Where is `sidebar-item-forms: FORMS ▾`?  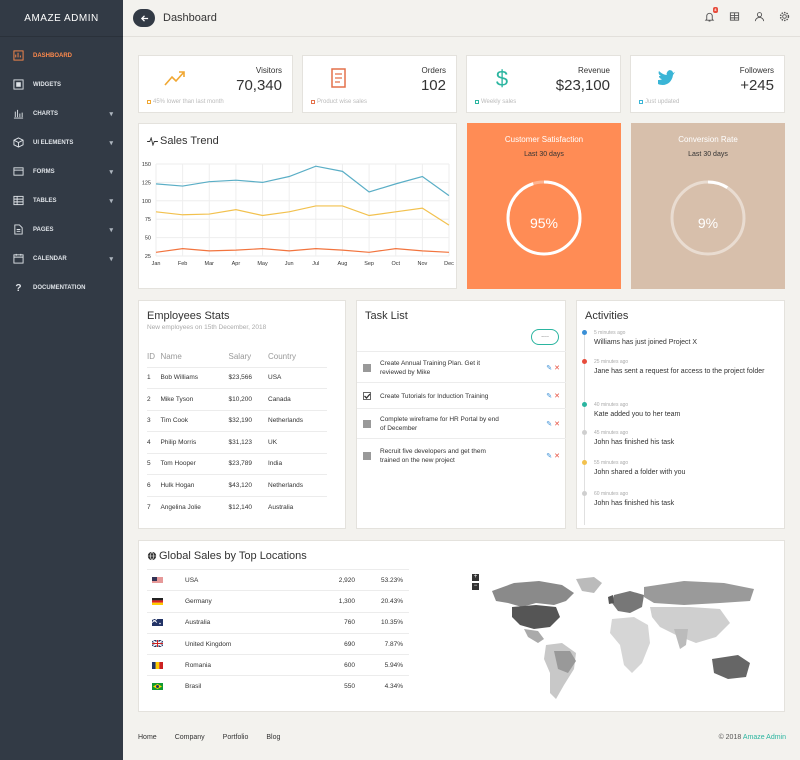
sidebar-item-forms: FORMS ▾ is located at coordinates (61, 171).